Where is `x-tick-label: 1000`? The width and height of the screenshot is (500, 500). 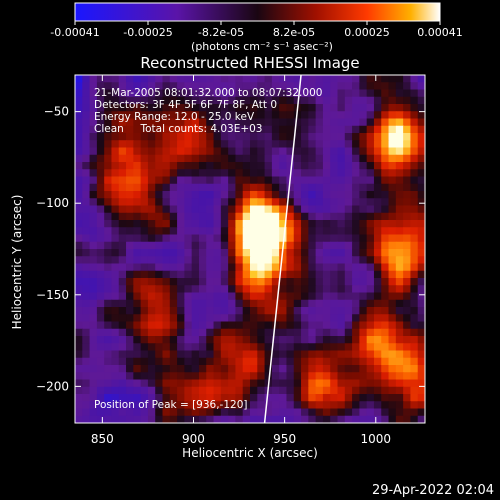 x-tick-label: 1000 is located at coordinates (376, 439).